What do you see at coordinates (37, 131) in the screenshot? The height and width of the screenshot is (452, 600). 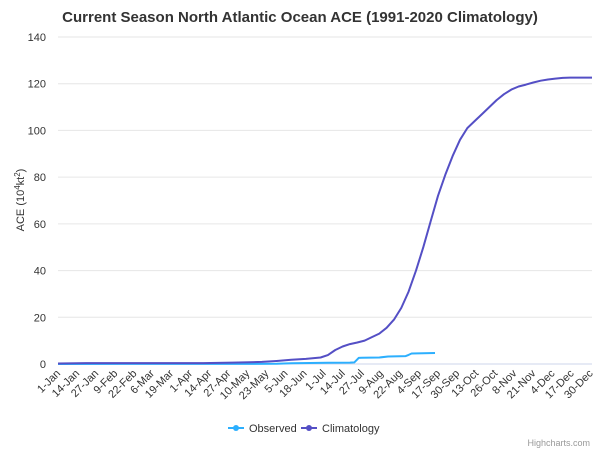 I see `y-tick-label: 100` at bounding box center [37, 131].